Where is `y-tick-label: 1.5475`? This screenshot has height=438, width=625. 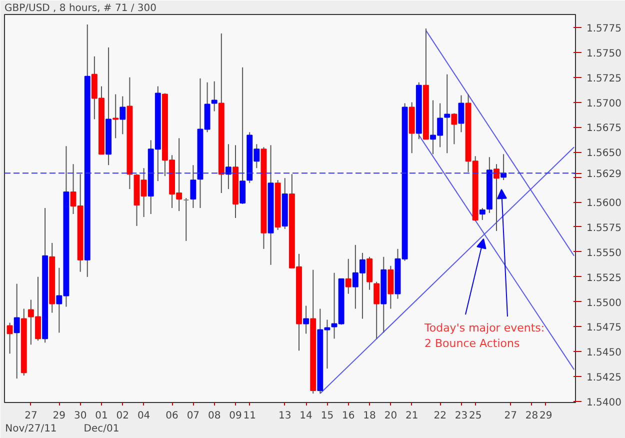
y-tick-label: 1.5475 is located at coordinates (604, 328).